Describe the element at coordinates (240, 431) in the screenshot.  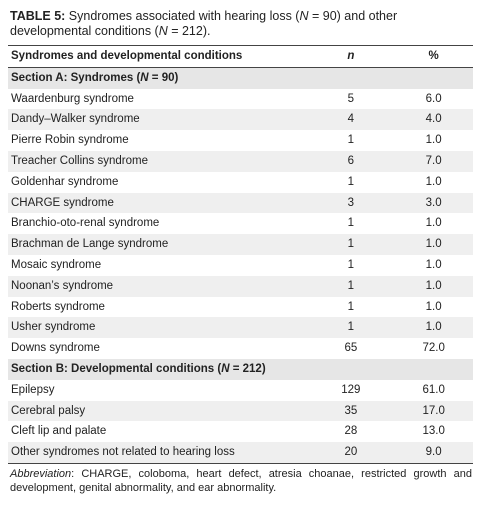
I see `table-row: Cleft lip and palate 28 13.0` at that location.